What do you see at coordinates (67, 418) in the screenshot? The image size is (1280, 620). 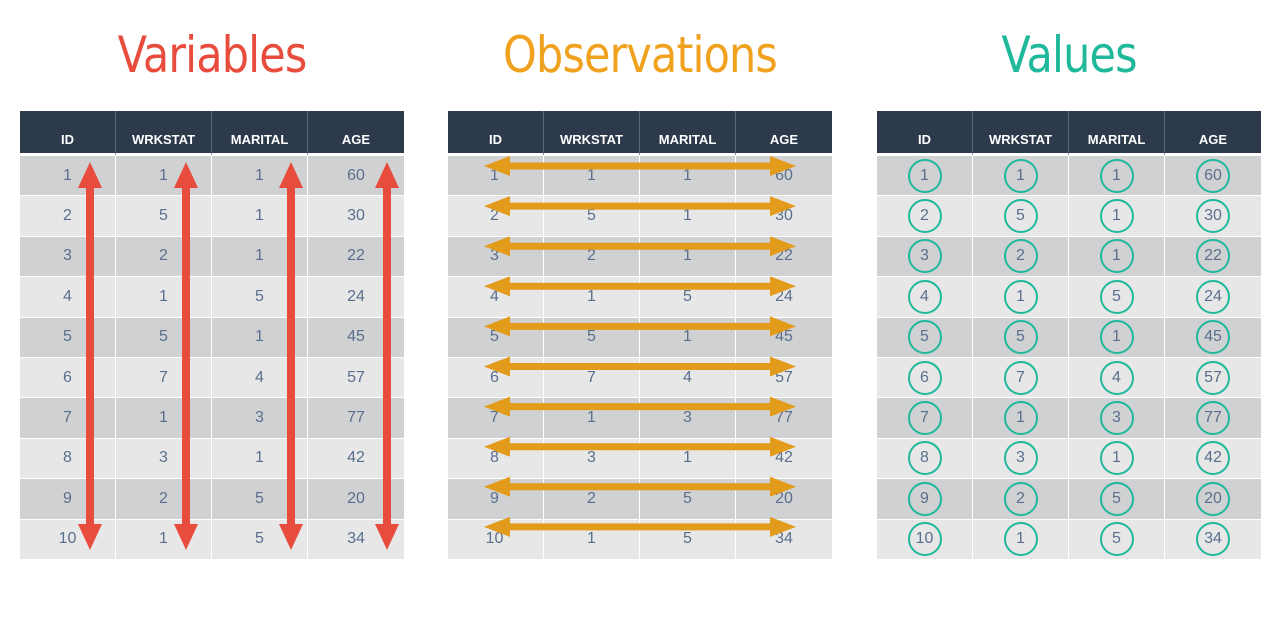 I see `cell-value: 7` at bounding box center [67, 418].